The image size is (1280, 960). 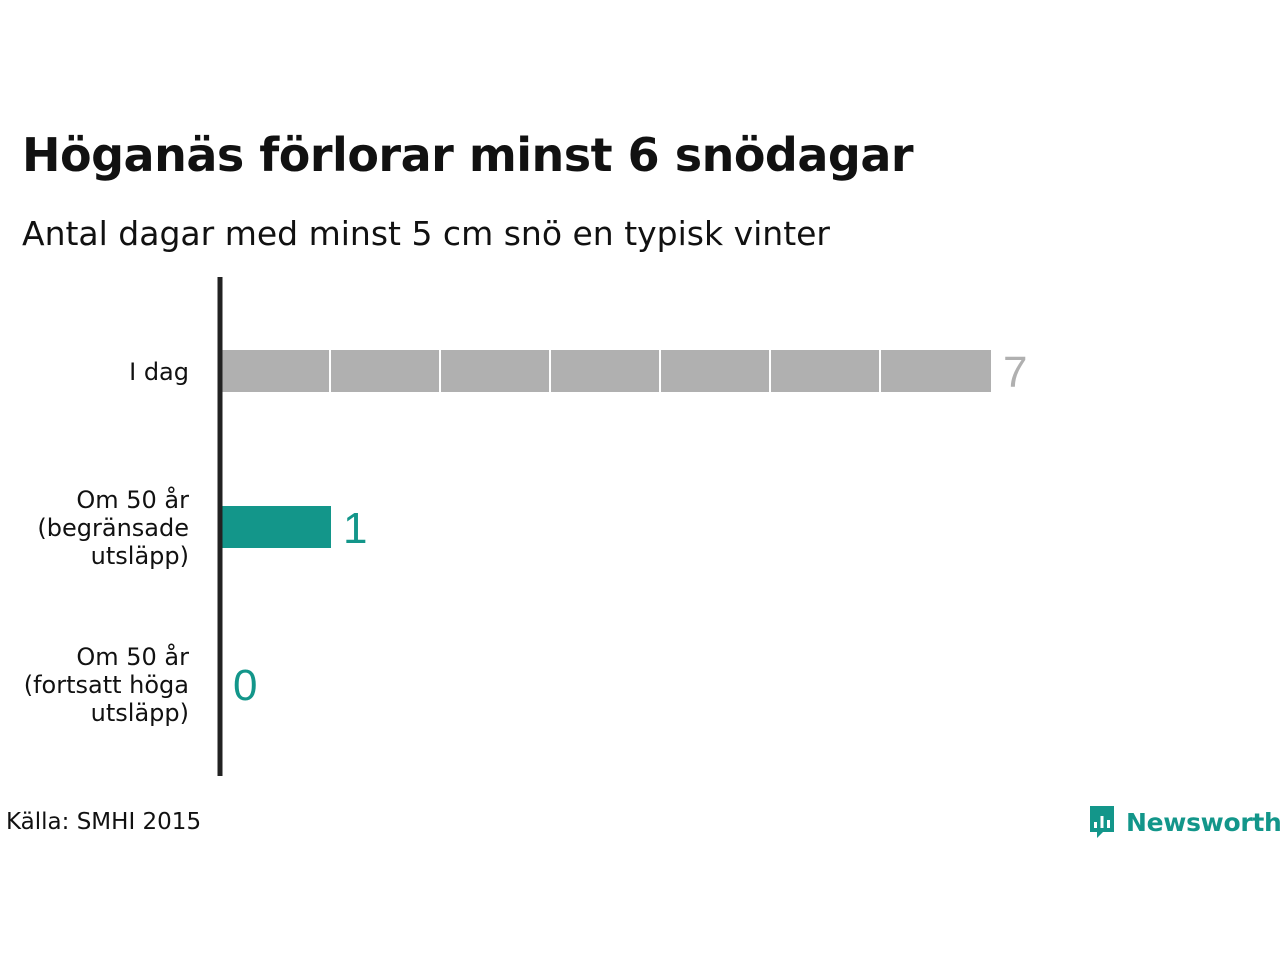 What do you see at coordinates (159, 372) in the screenshot?
I see `category-label: I dag` at bounding box center [159, 372].